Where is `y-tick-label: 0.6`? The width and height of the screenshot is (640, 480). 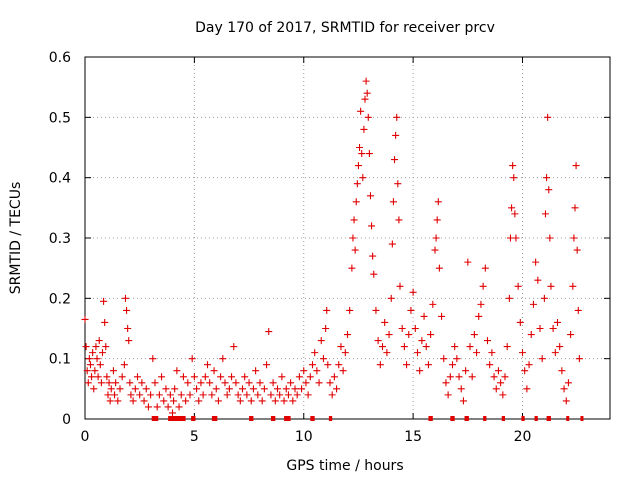 y-tick-label: 0.6 is located at coordinates (60, 58).